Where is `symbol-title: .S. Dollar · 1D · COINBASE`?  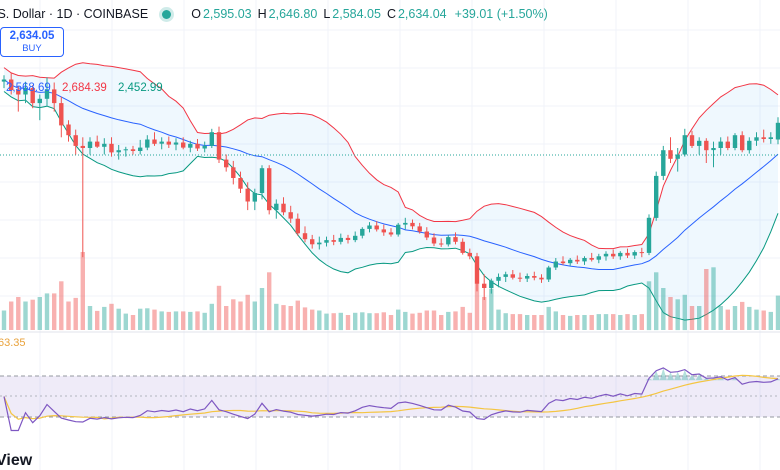 symbol-title: .S. Dollar · 1D · COINBASE is located at coordinates (74, 14).